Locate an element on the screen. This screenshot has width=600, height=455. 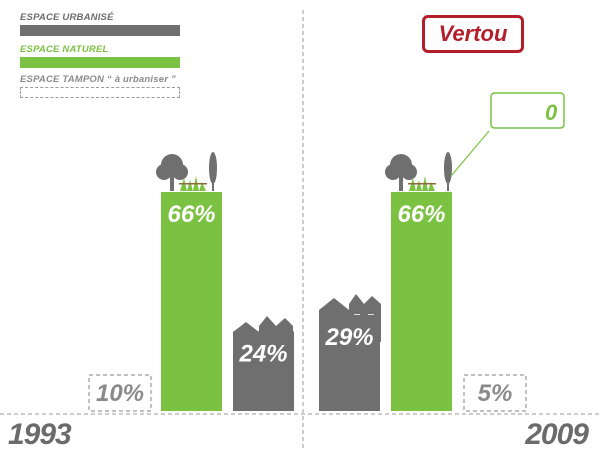
legend-urbanise-swatch is located at coordinates (100, 30).